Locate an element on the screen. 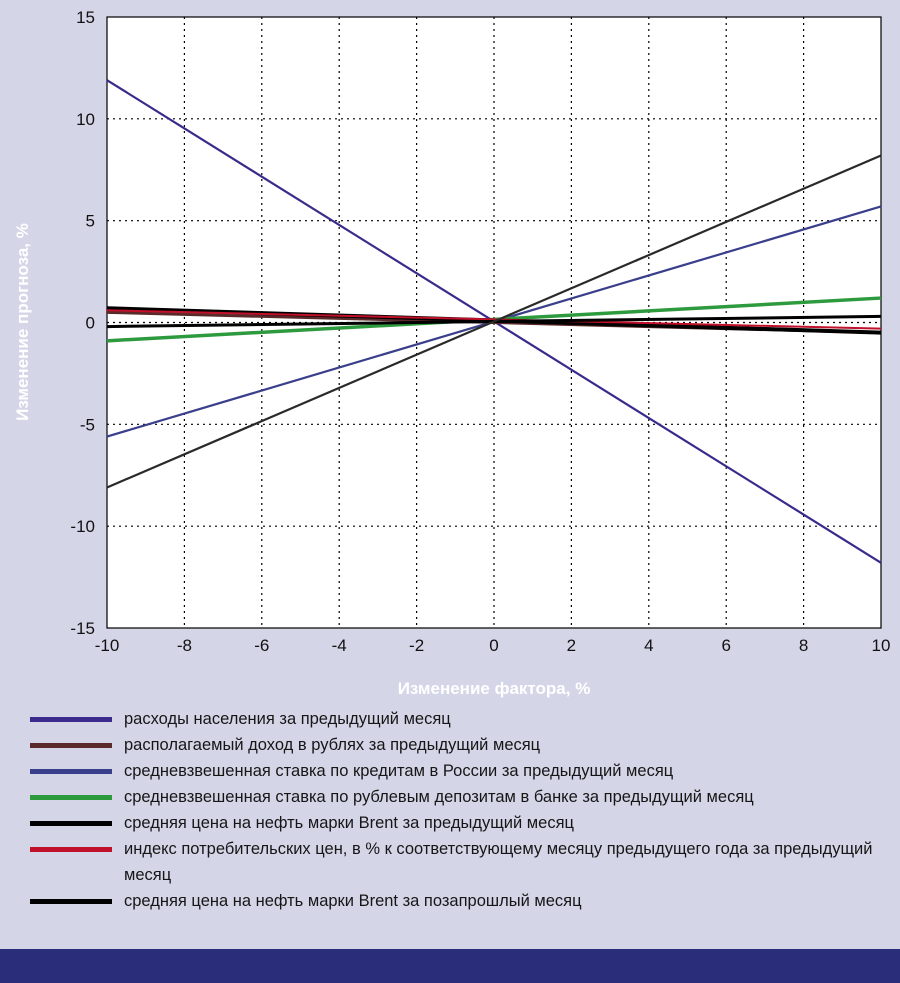 This screenshot has height=983, width=900. x-tick-label: -4 is located at coordinates (339, 645).